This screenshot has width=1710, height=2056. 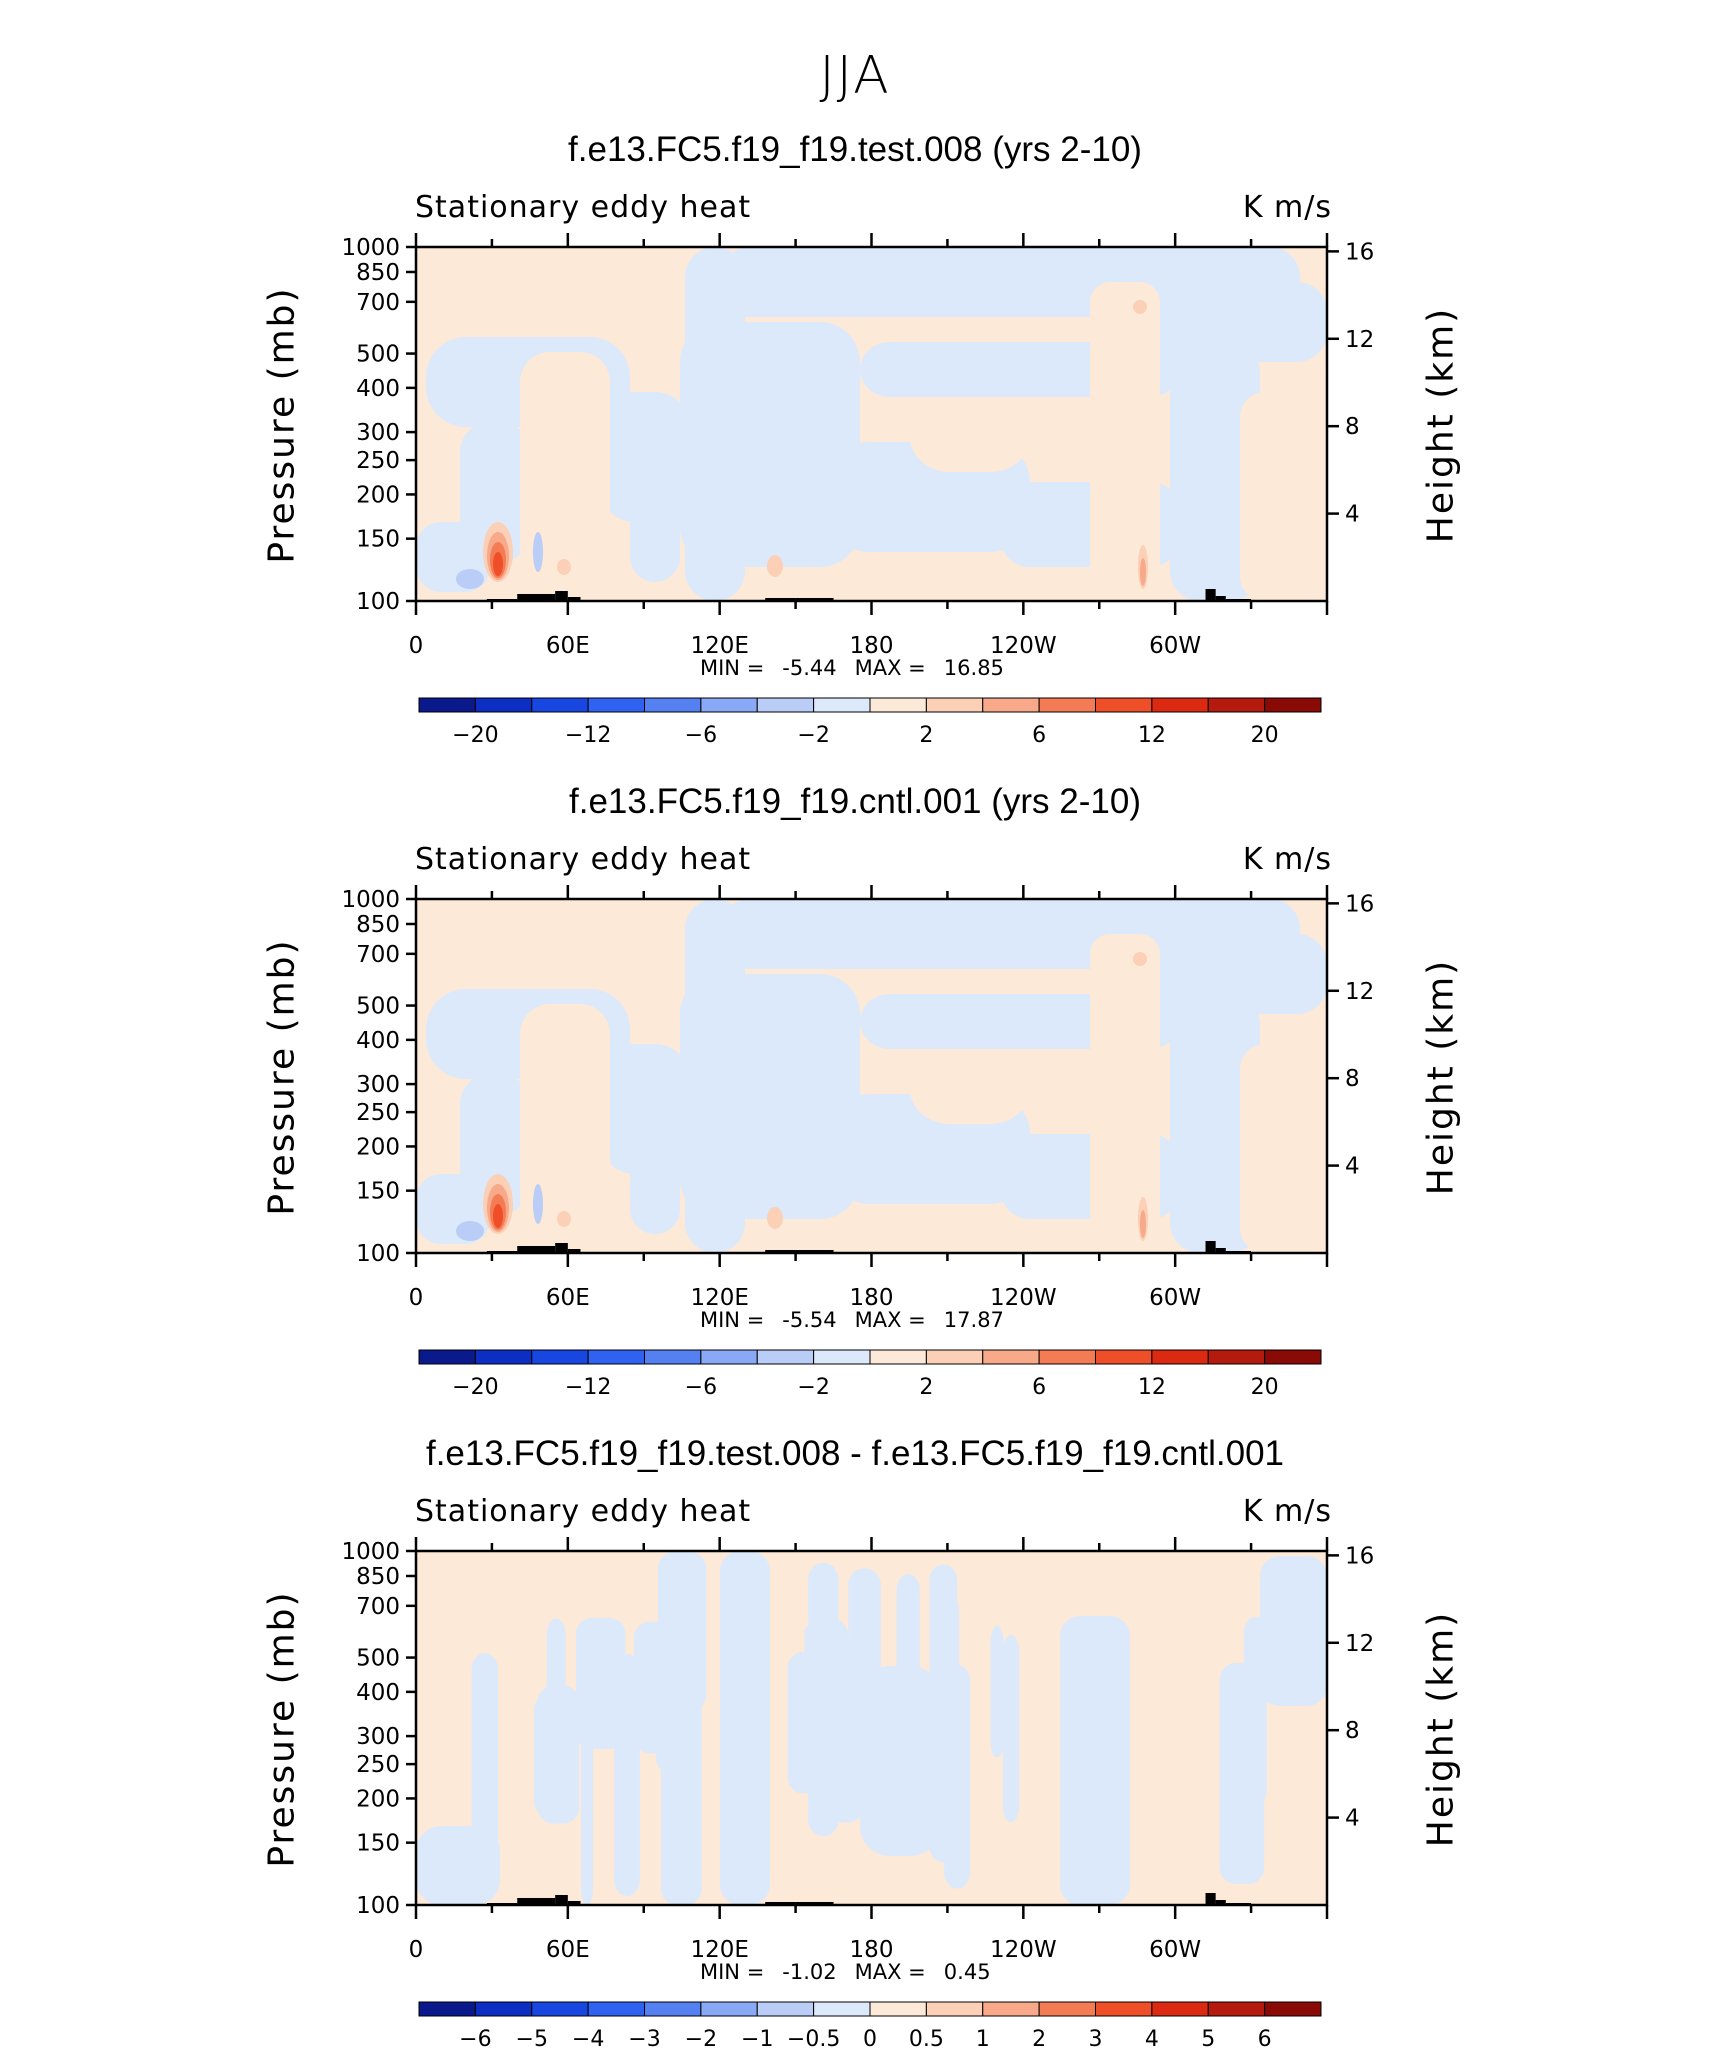 I want to click on y-left-tick-label: 300, so click(x=378, y=1737).